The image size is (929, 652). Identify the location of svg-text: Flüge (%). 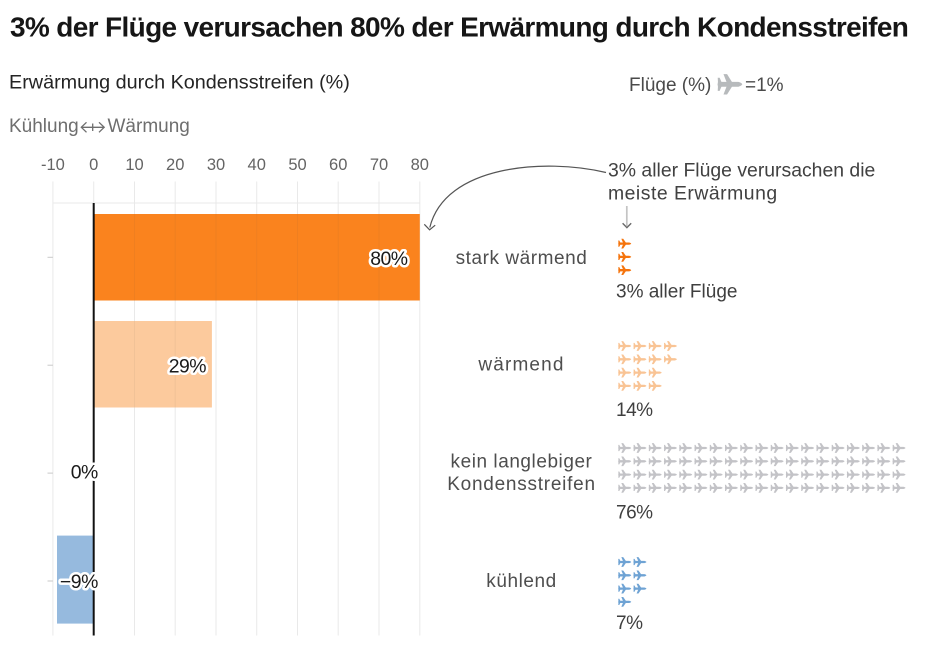
(670, 85).